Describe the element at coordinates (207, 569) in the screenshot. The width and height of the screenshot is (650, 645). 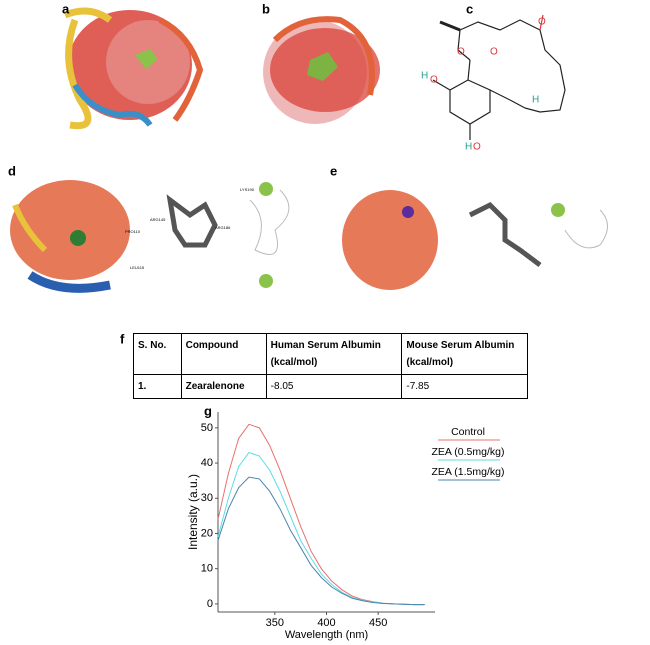
I see `y-tick-label: 10` at that location.